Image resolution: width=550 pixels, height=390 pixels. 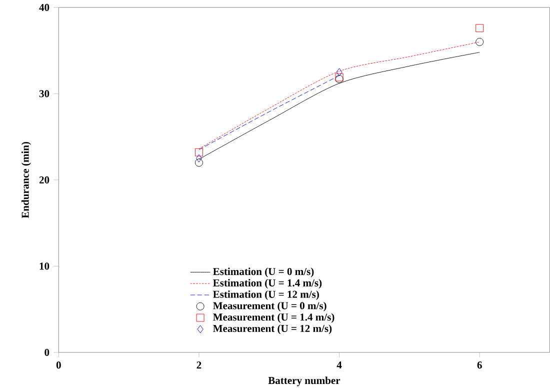 I want to click on legend-label: Measurement (U = 12 m/s), so click(x=272, y=329).